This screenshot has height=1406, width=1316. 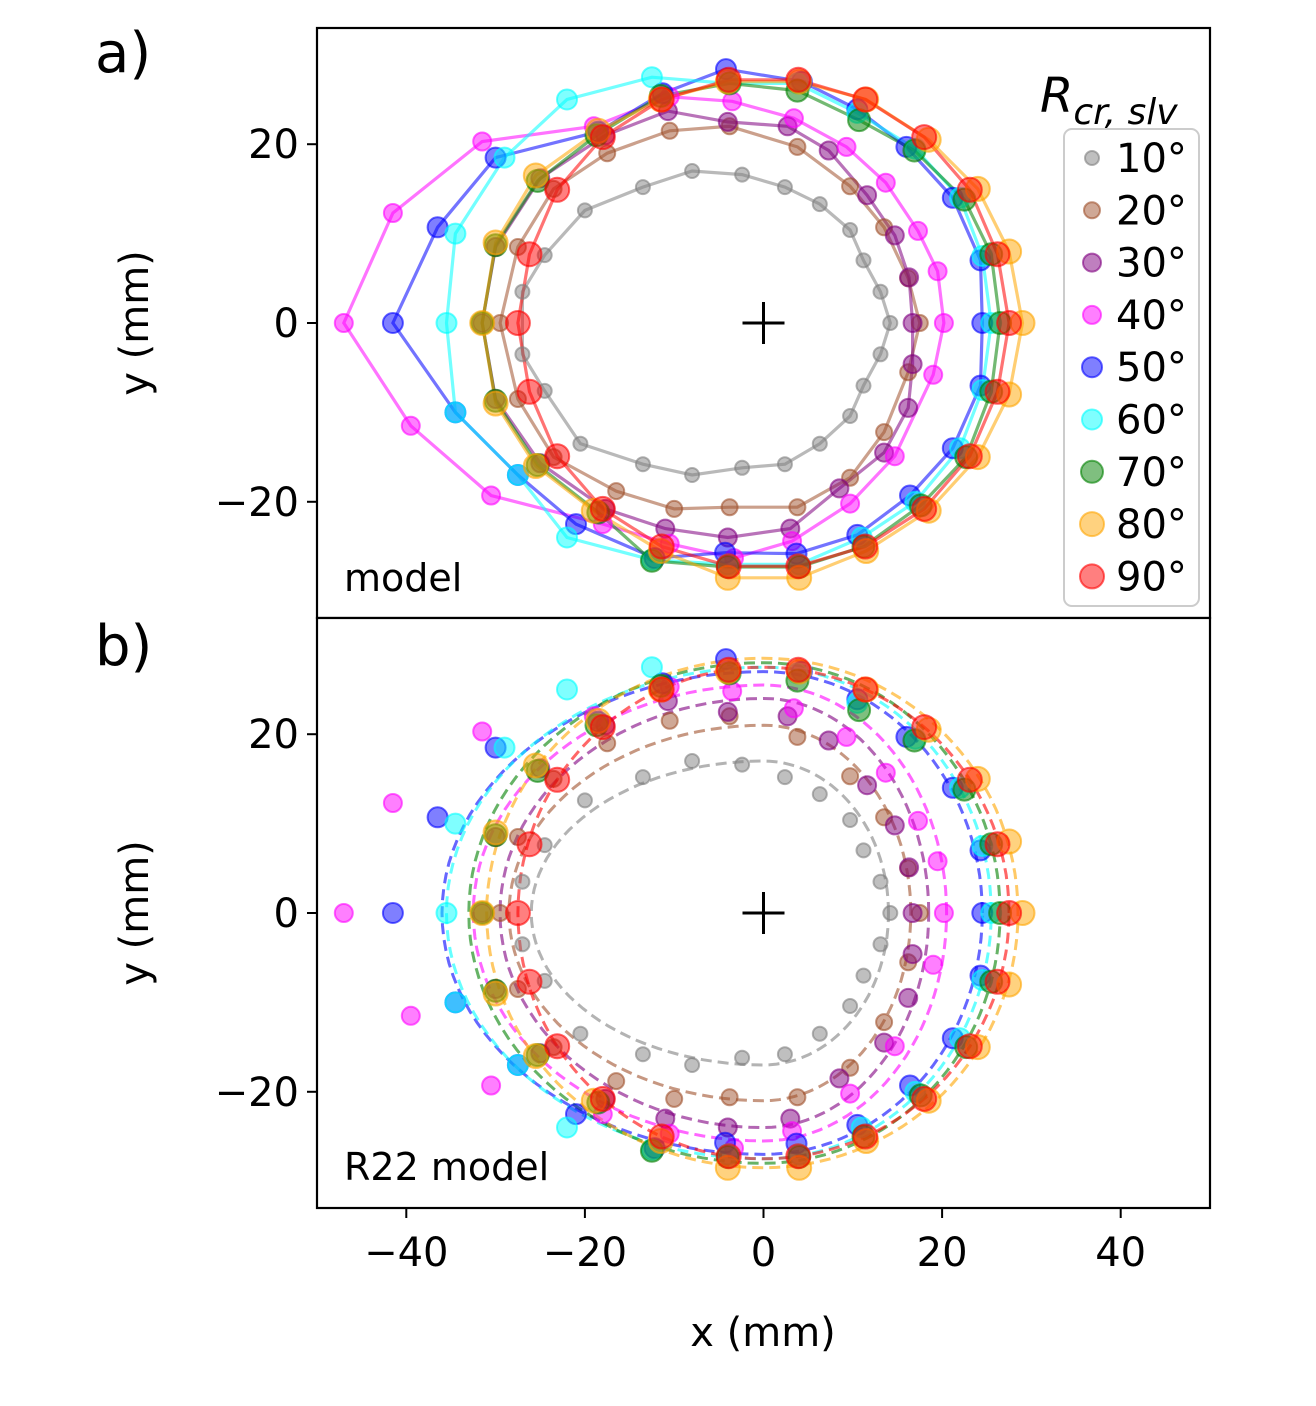 I want to click on fit-line-60°, so click(x=718, y=913).